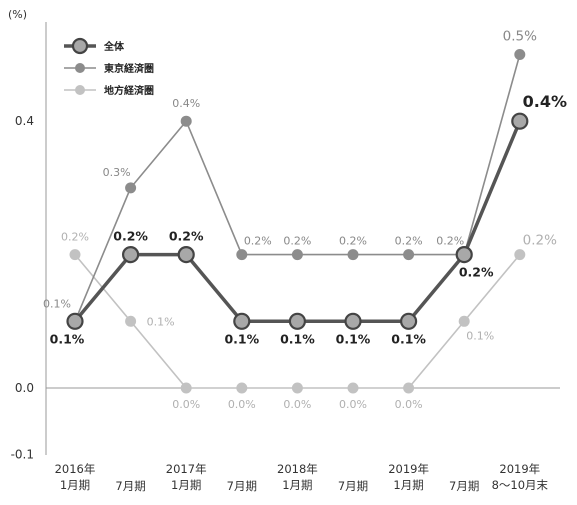 Image resolution: width=577 pixels, height=505 pixels. I want to click on y-unit-label: (%), so click(17, 14).